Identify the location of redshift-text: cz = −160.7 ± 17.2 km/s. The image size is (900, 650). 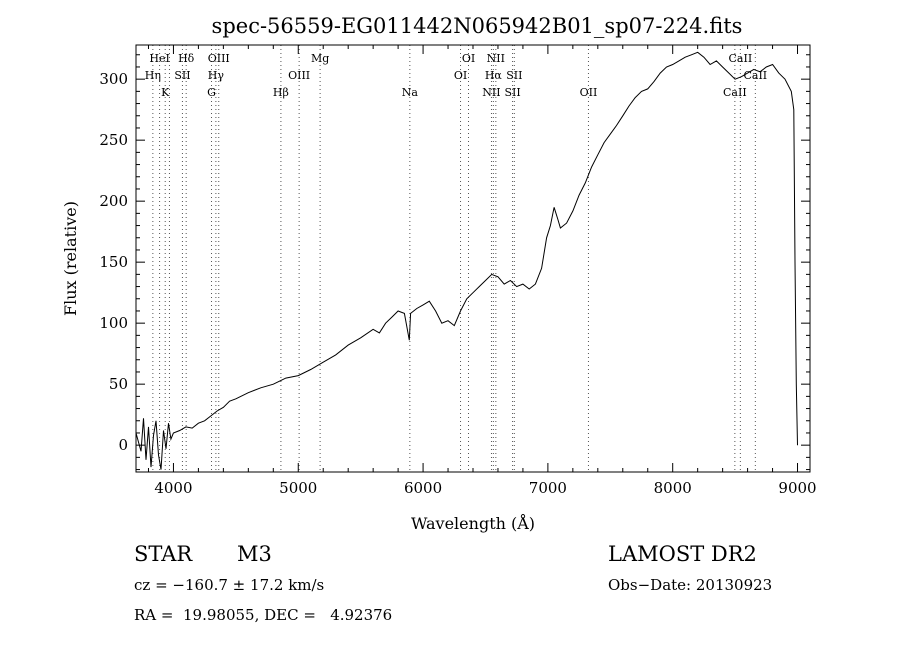
(229, 585).